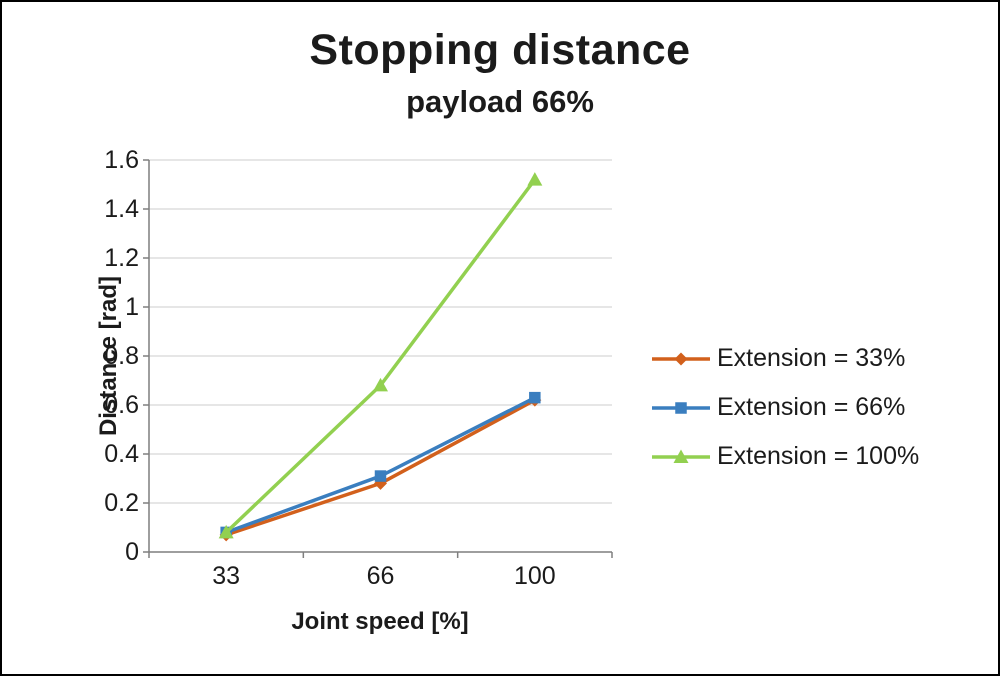 This screenshot has width=1000, height=676. Describe the element at coordinates (534, 576) in the screenshot. I see `x-tick-label: 100` at that location.